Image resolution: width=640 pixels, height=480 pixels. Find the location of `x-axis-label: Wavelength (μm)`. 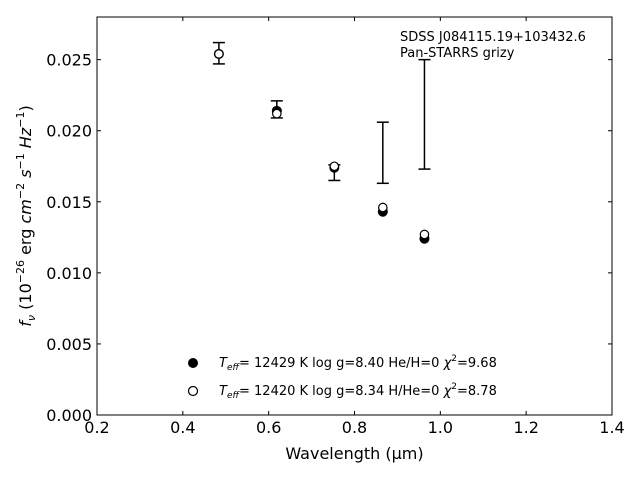

x-axis-label: Wavelength (μm) is located at coordinates (354, 453).